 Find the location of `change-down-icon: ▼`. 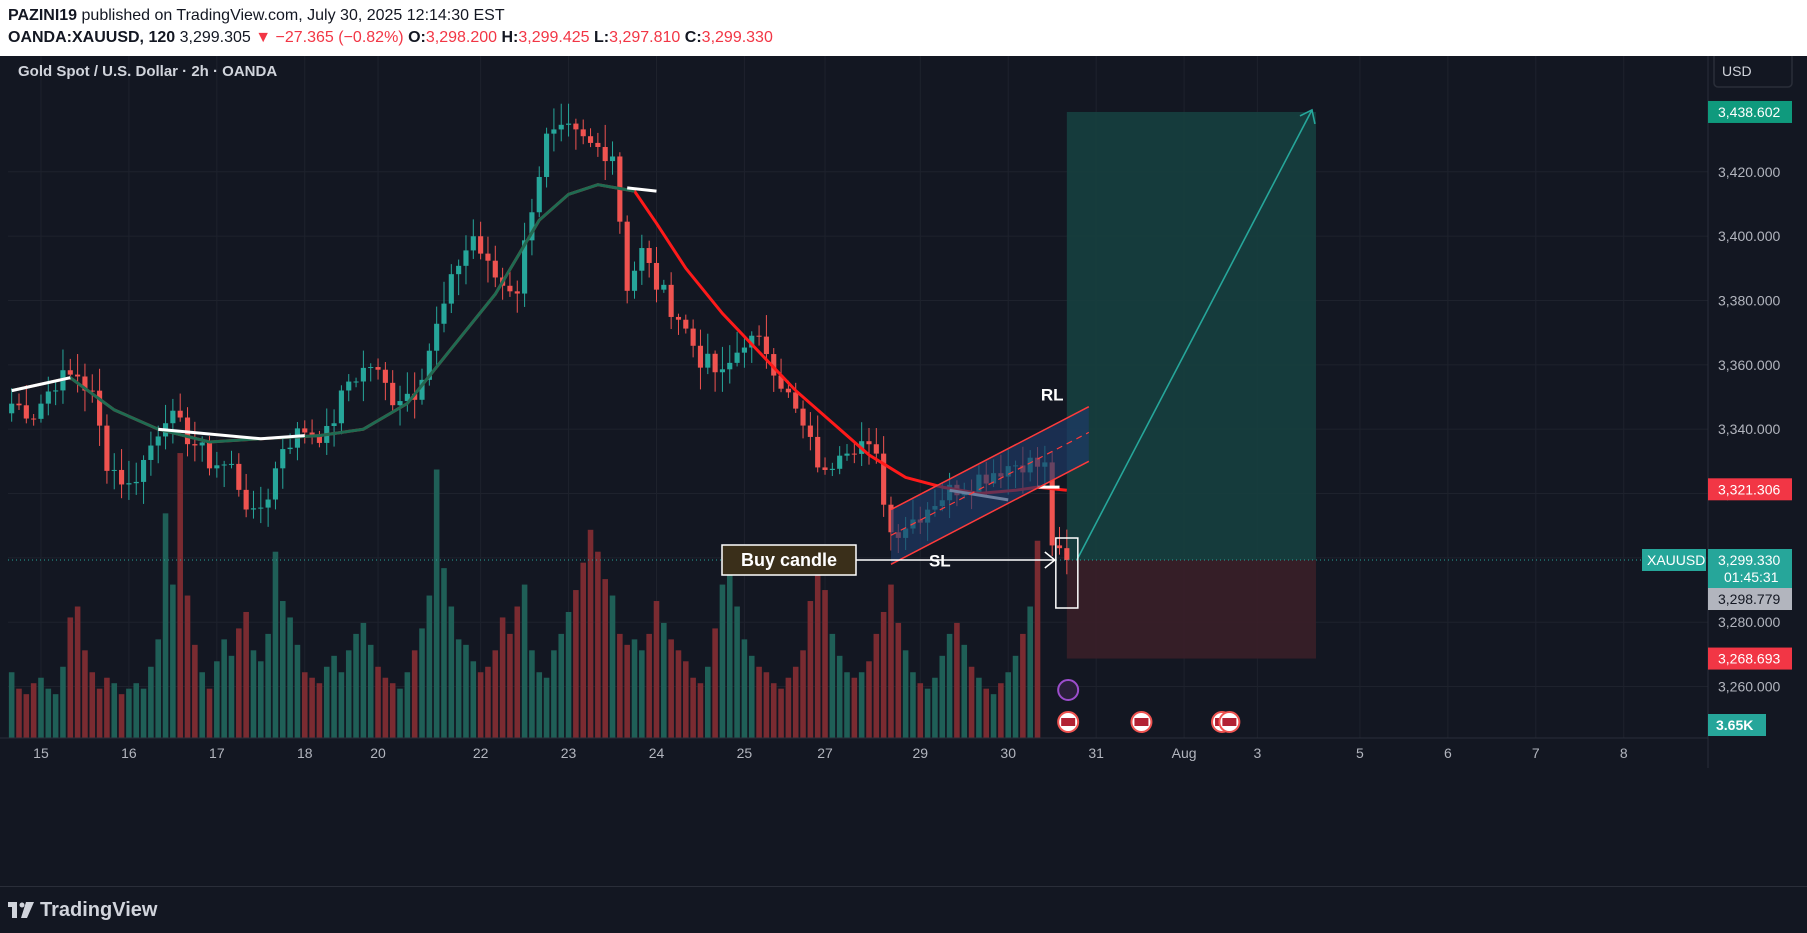

change-down-icon: ▼ is located at coordinates (263, 37).